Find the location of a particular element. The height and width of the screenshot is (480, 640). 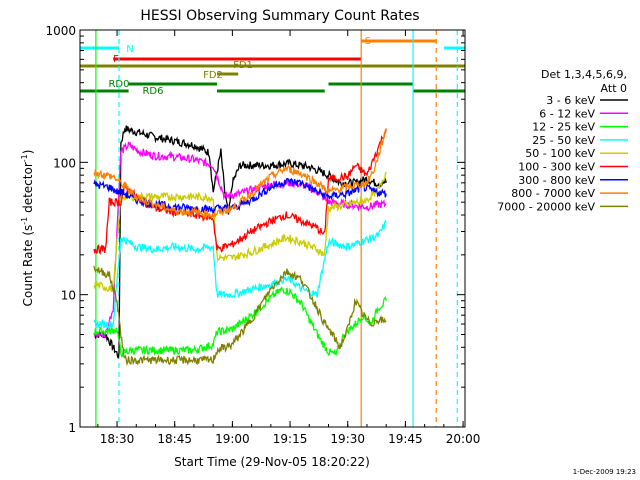

legend-label-3: 25 - 50 keV is located at coordinates (563, 140).